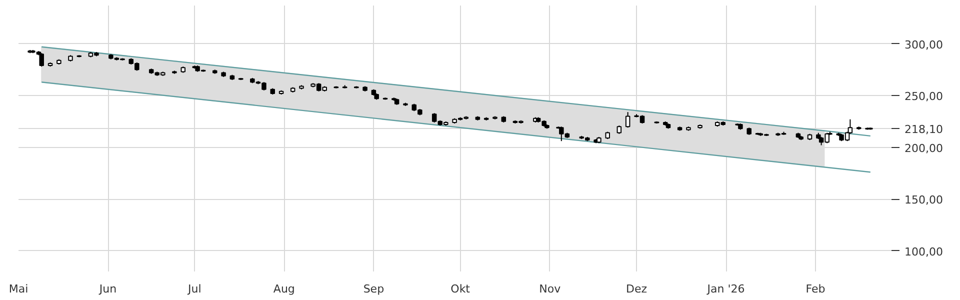 The image size is (960, 300). What do you see at coordinates (923, 45) in the screenshot?
I see `y-tick-label: 300,00` at bounding box center [923, 45].